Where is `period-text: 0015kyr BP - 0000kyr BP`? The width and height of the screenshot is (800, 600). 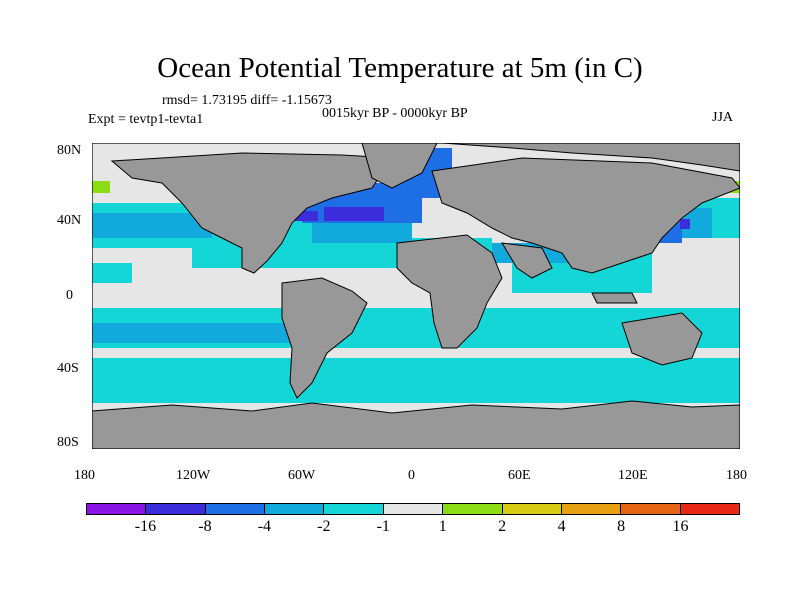 period-text: 0015kyr BP - 0000kyr BP is located at coordinates (395, 113).